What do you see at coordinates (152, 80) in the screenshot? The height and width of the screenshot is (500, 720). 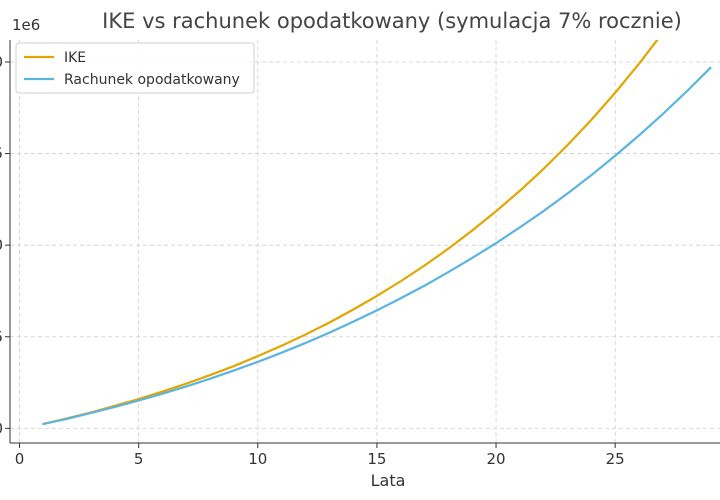 I see `legend-entry: Rachunek opodatkowany` at bounding box center [152, 80].